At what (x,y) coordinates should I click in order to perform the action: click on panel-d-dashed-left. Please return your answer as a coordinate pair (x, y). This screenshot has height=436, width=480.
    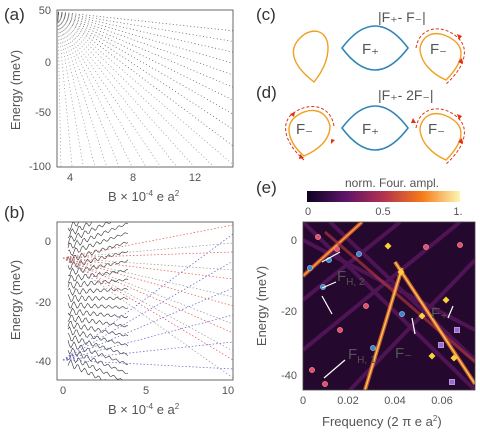
    Looking at the image, I should click on (310, 133).